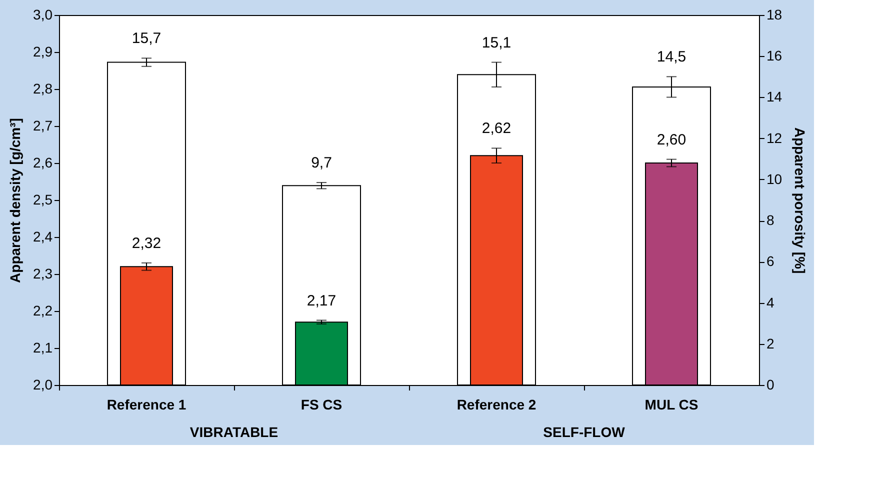 The width and height of the screenshot is (887, 477). Describe the element at coordinates (770, 343) in the screenshot. I see `y2-tick-label: 2` at that location.